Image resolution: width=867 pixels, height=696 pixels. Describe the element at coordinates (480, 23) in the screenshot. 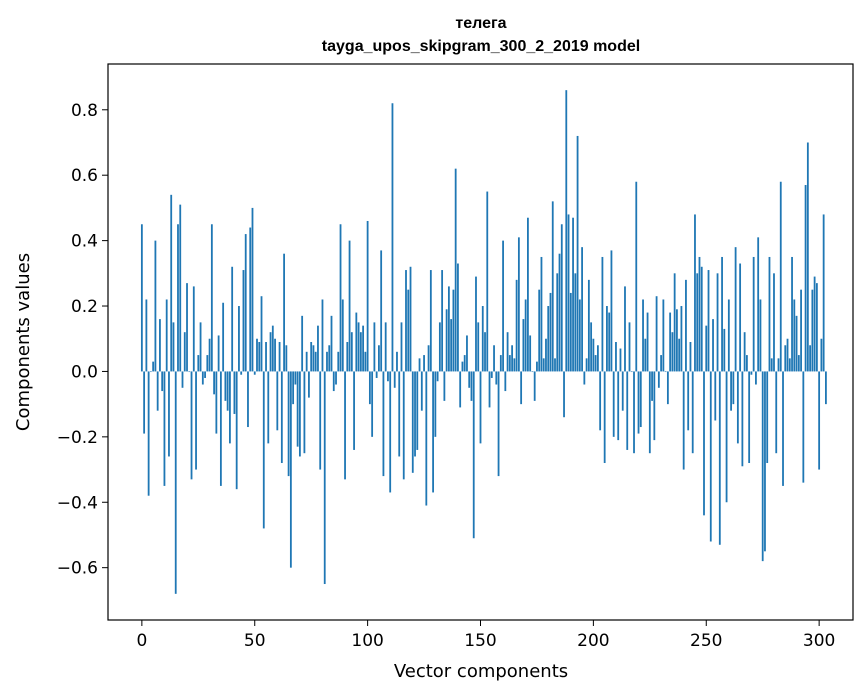

I see `chart-title: телега` at that location.